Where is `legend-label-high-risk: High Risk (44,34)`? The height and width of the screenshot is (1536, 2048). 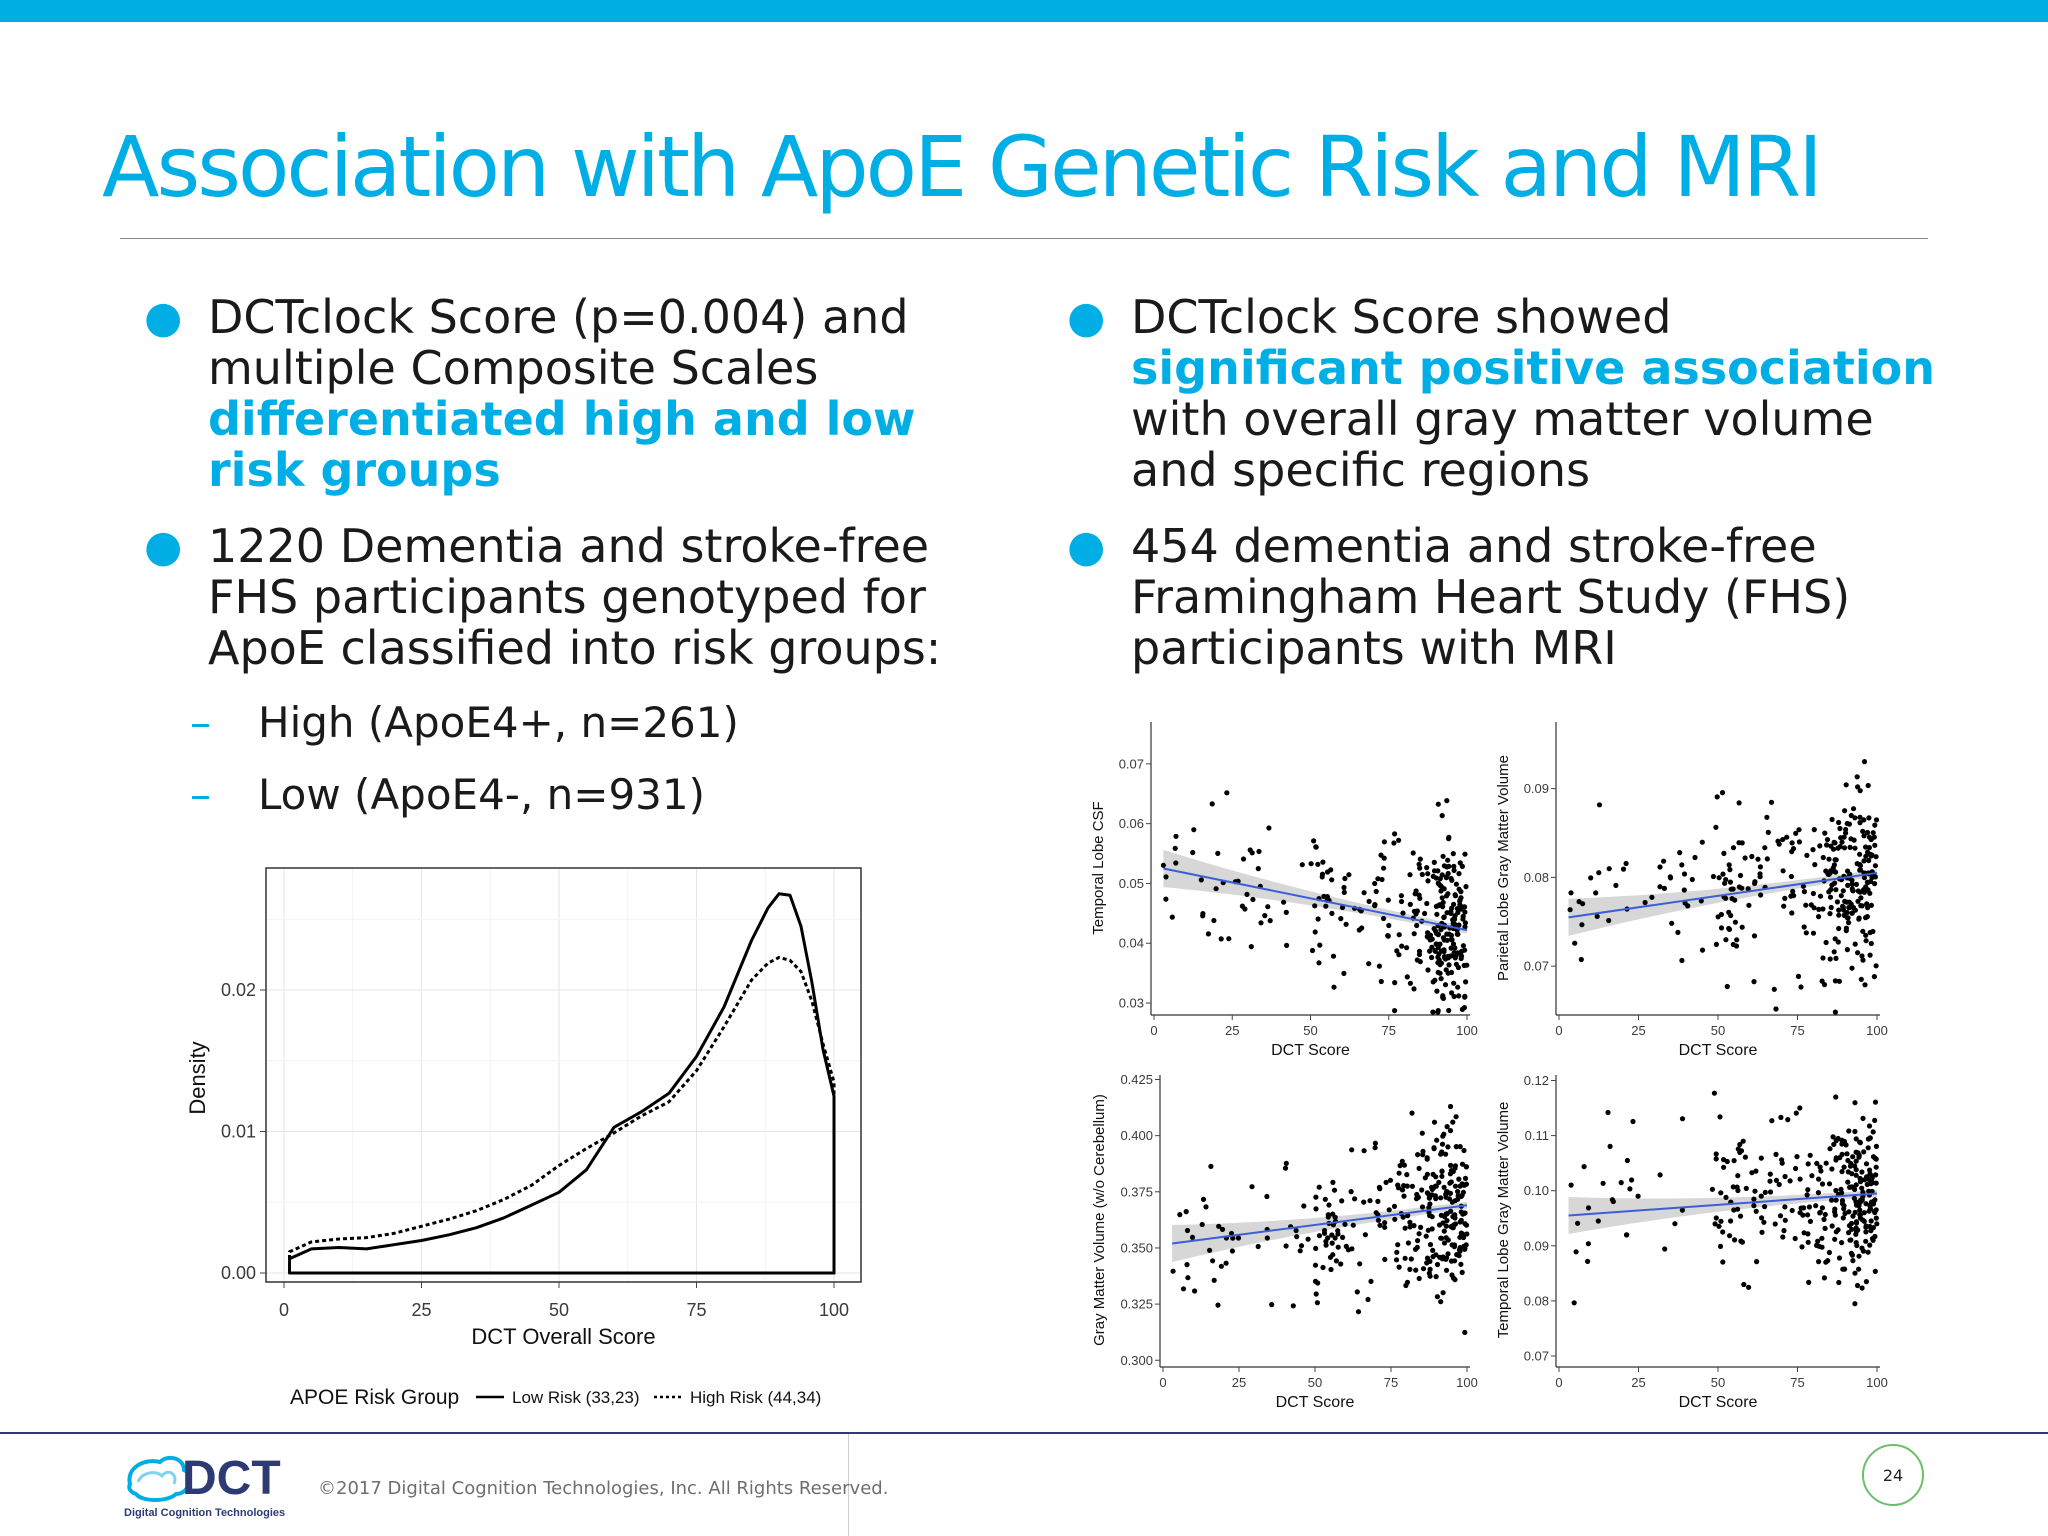
legend-label-high-risk: High Risk (44,34) is located at coordinates (755, 1397).